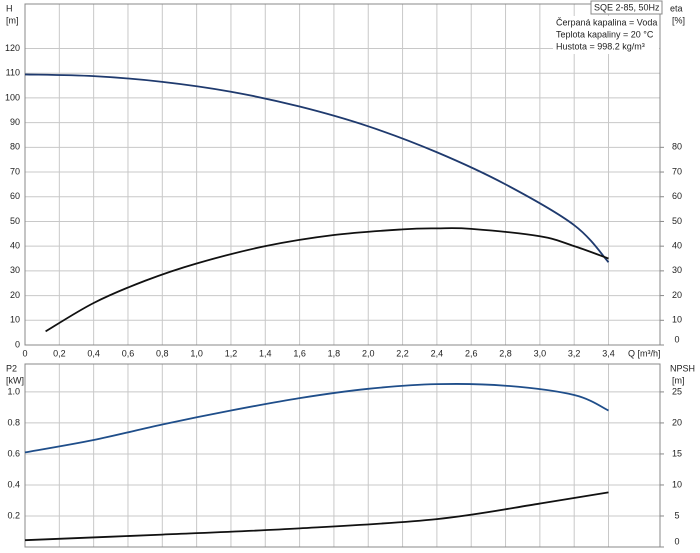 The image size is (700, 553). Describe the element at coordinates (13, 391) in the screenshot. I see `y-tick-label: 1.0` at that location.